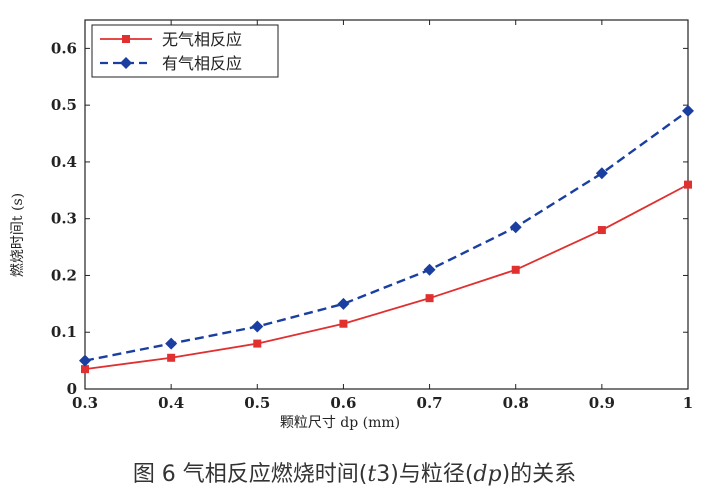 This screenshot has height=500, width=709. Describe the element at coordinates (432, 474) in the screenshot. I see `caption-middle: )与粒径(` at that location.